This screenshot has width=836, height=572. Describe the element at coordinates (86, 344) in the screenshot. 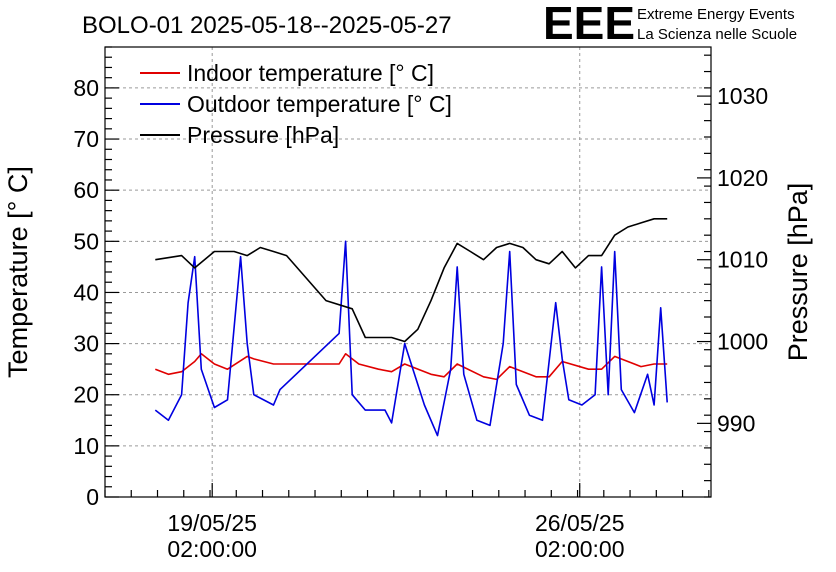

I see `y-tick-label: 30` at that location.